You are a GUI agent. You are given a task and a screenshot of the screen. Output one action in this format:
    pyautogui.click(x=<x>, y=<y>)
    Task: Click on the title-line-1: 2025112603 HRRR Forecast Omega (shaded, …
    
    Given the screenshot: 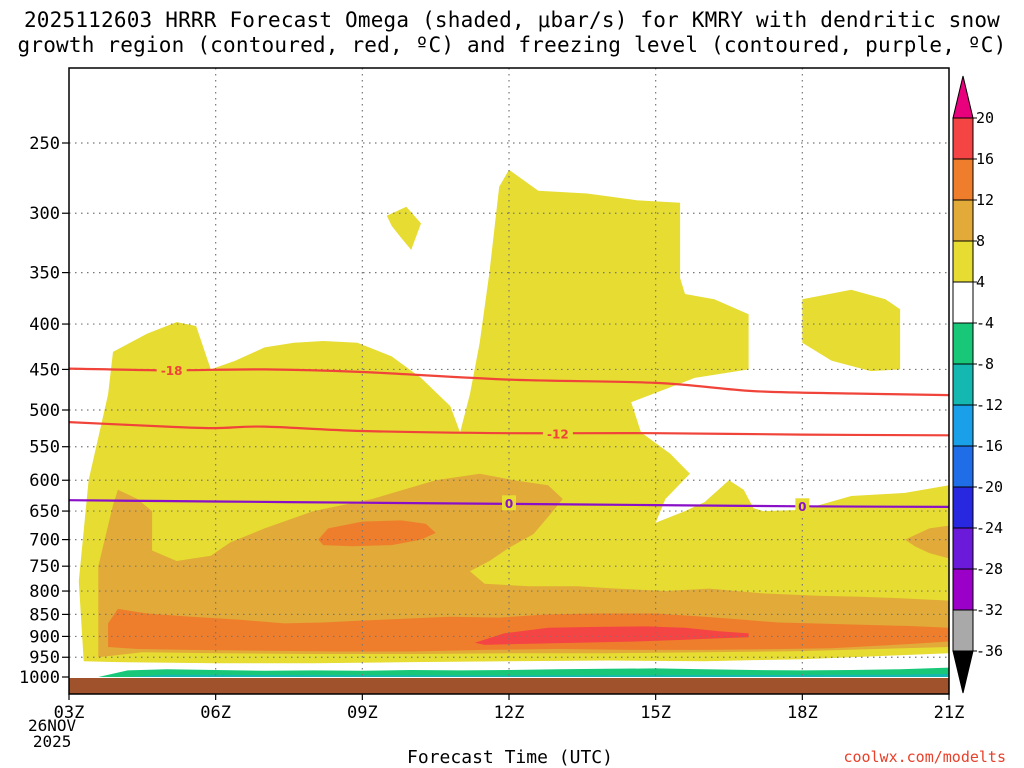 What is the action you would take?
    pyautogui.click(x=512, y=20)
    